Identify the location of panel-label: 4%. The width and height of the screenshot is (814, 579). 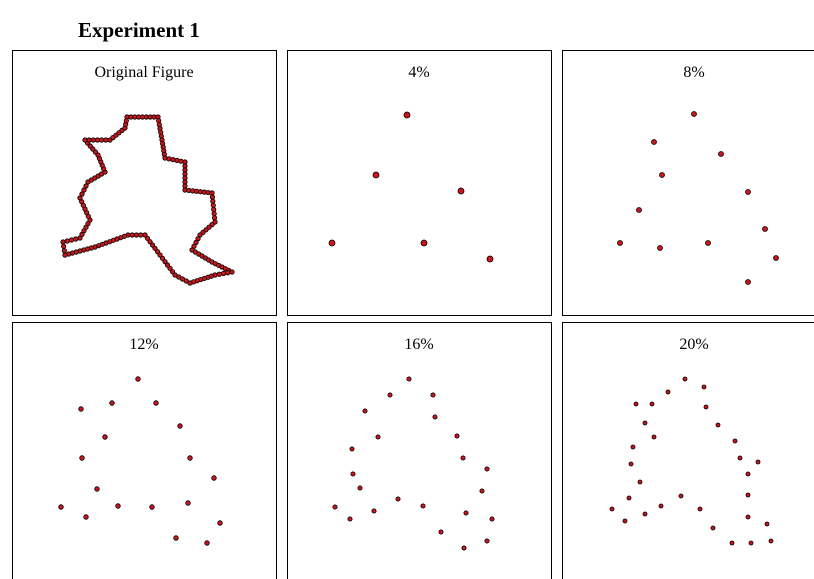
(418, 72).